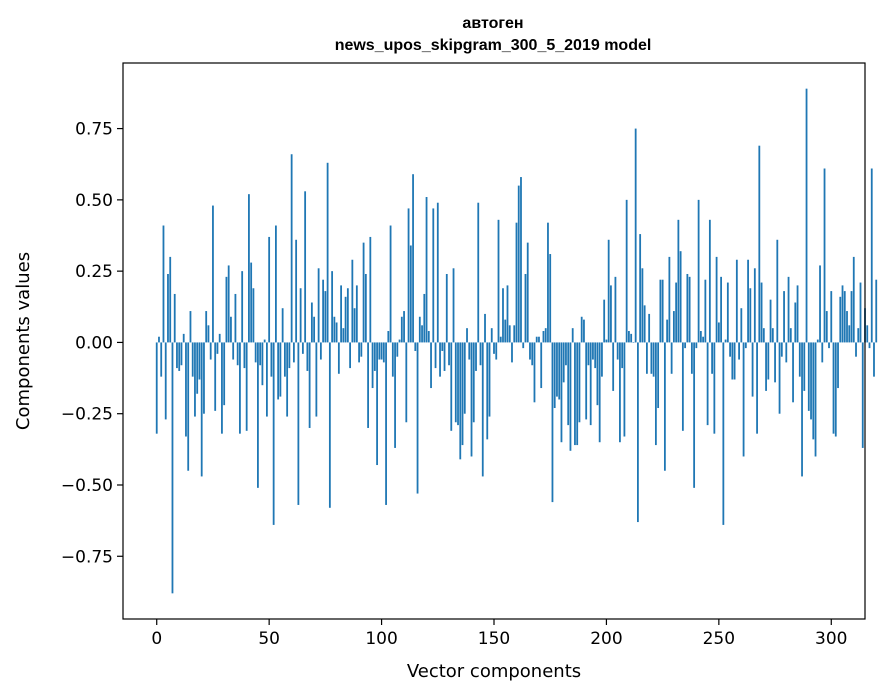 The width and height of the screenshot is (880, 696). Describe the element at coordinates (493, 45) in the screenshot. I see `chart-subtitle: news_upos_skipgram_300_5_2019 model` at that location.